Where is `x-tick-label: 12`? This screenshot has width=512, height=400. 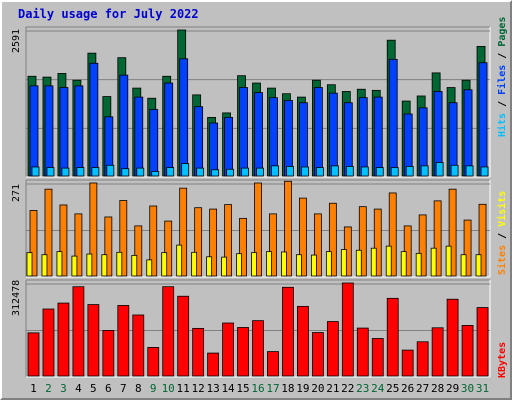
x-tick-label: 12 is located at coordinates (198, 388).